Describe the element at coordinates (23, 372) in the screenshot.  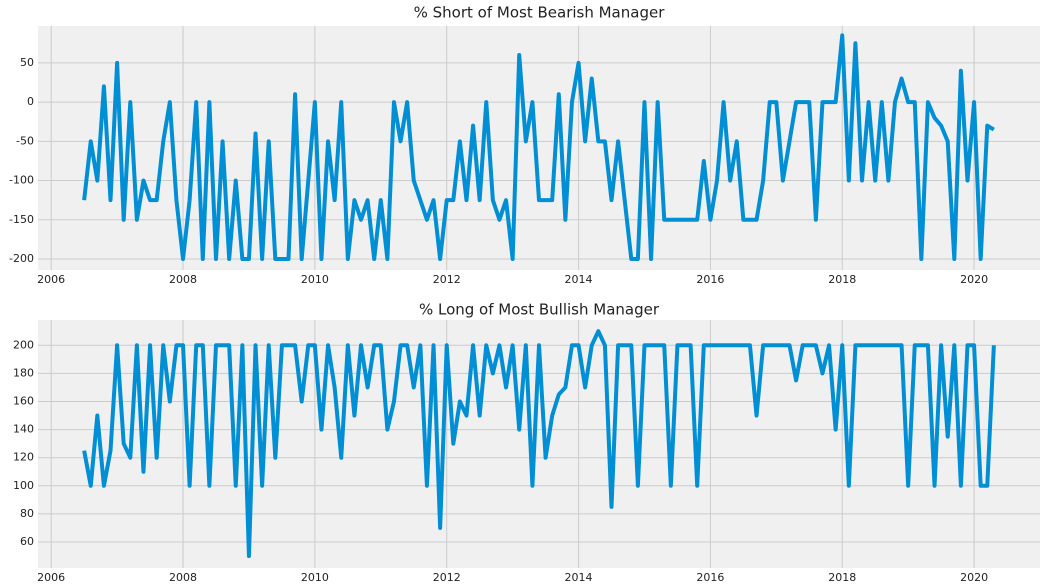
I see `y-tick-label: 180` at that location.